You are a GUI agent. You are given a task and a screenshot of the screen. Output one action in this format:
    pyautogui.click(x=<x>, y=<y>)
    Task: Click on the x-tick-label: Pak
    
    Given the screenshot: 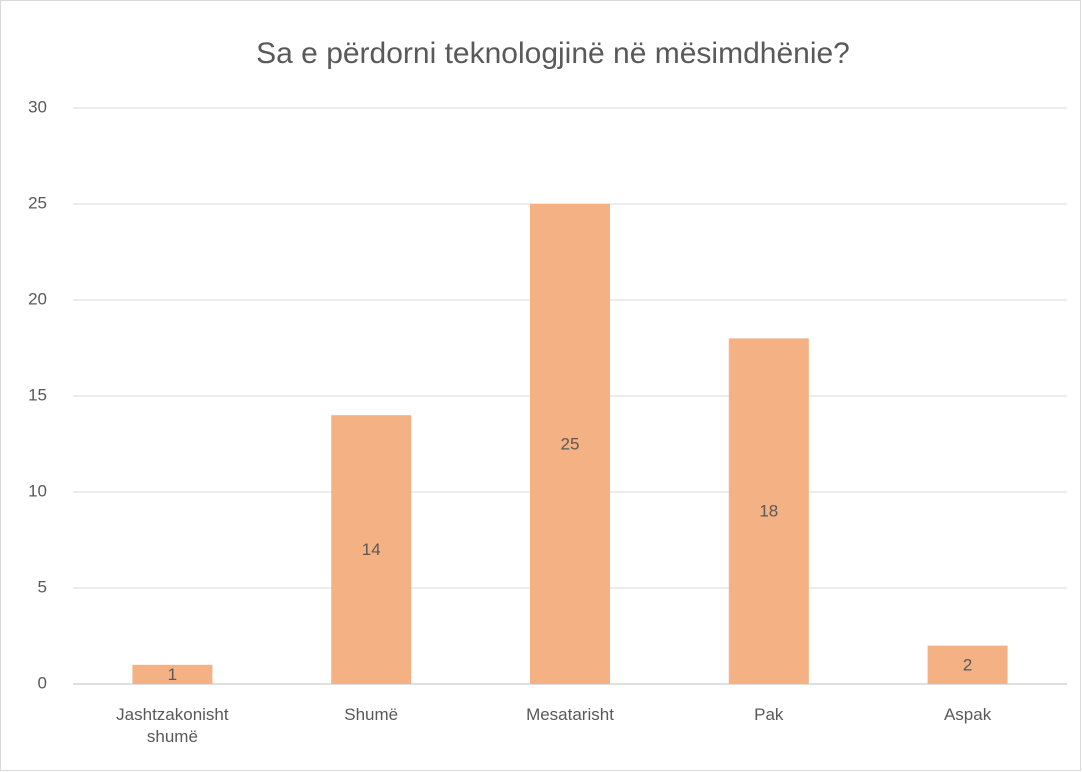 What is the action you would take?
    pyautogui.click(x=769, y=714)
    